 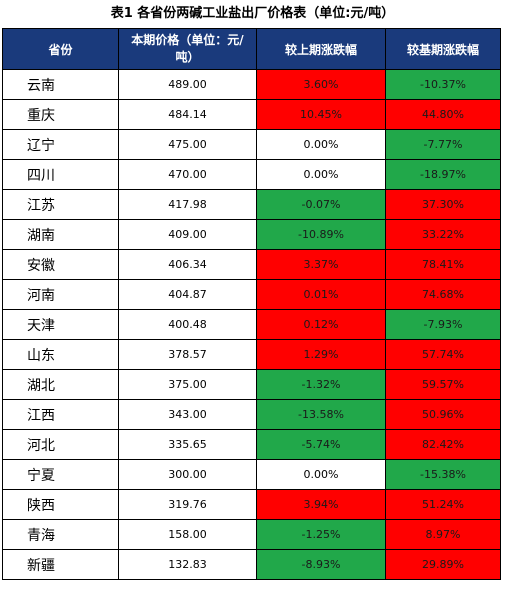 I want to click on table-row: 安徽 406.34 3.37% 78.41%, so click(x=251, y=264).